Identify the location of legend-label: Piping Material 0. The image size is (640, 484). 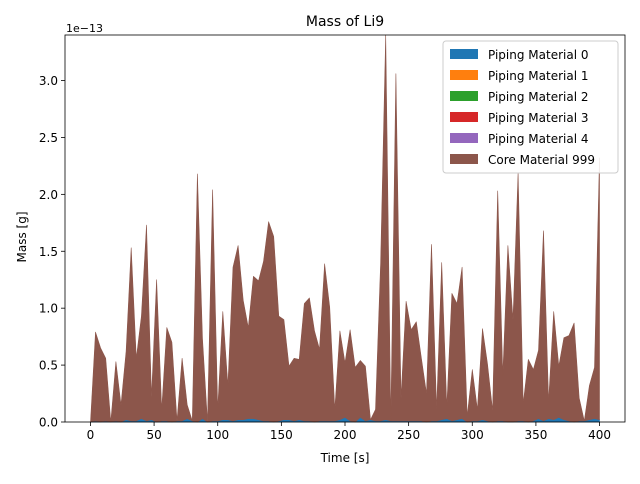
(538, 55).